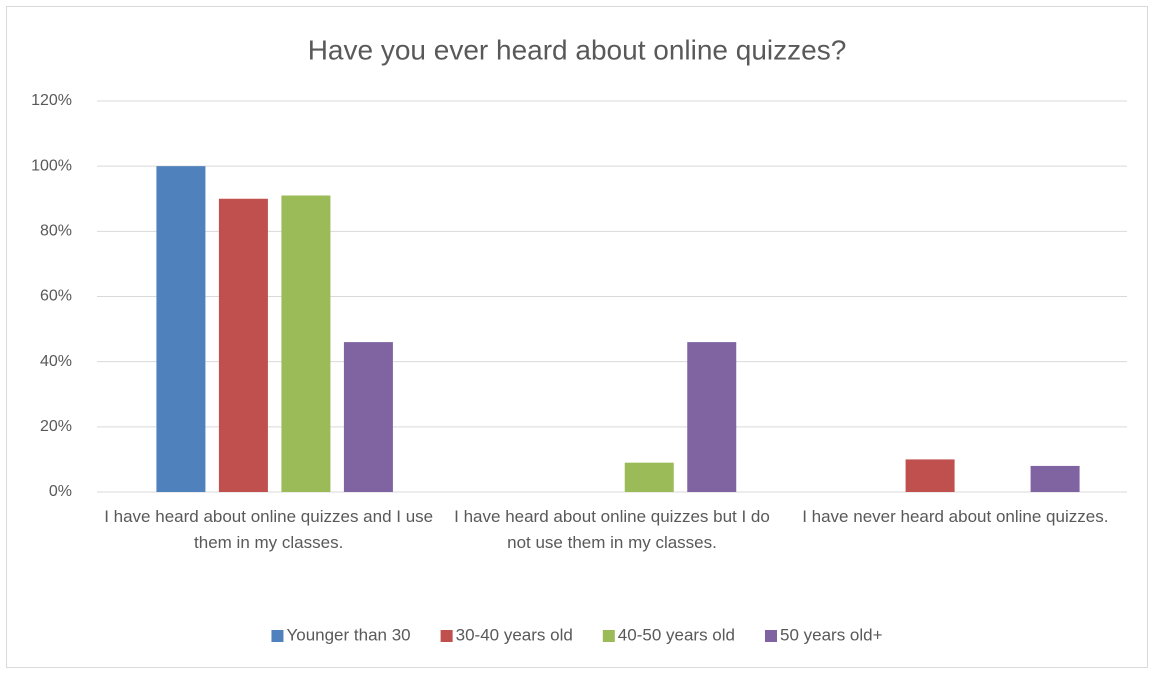 This screenshot has width=1154, height=675. What do you see at coordinates (831, 634) in the screenshot?
I see `legend-label: 50 years old+` at bounding box center [831, 634].